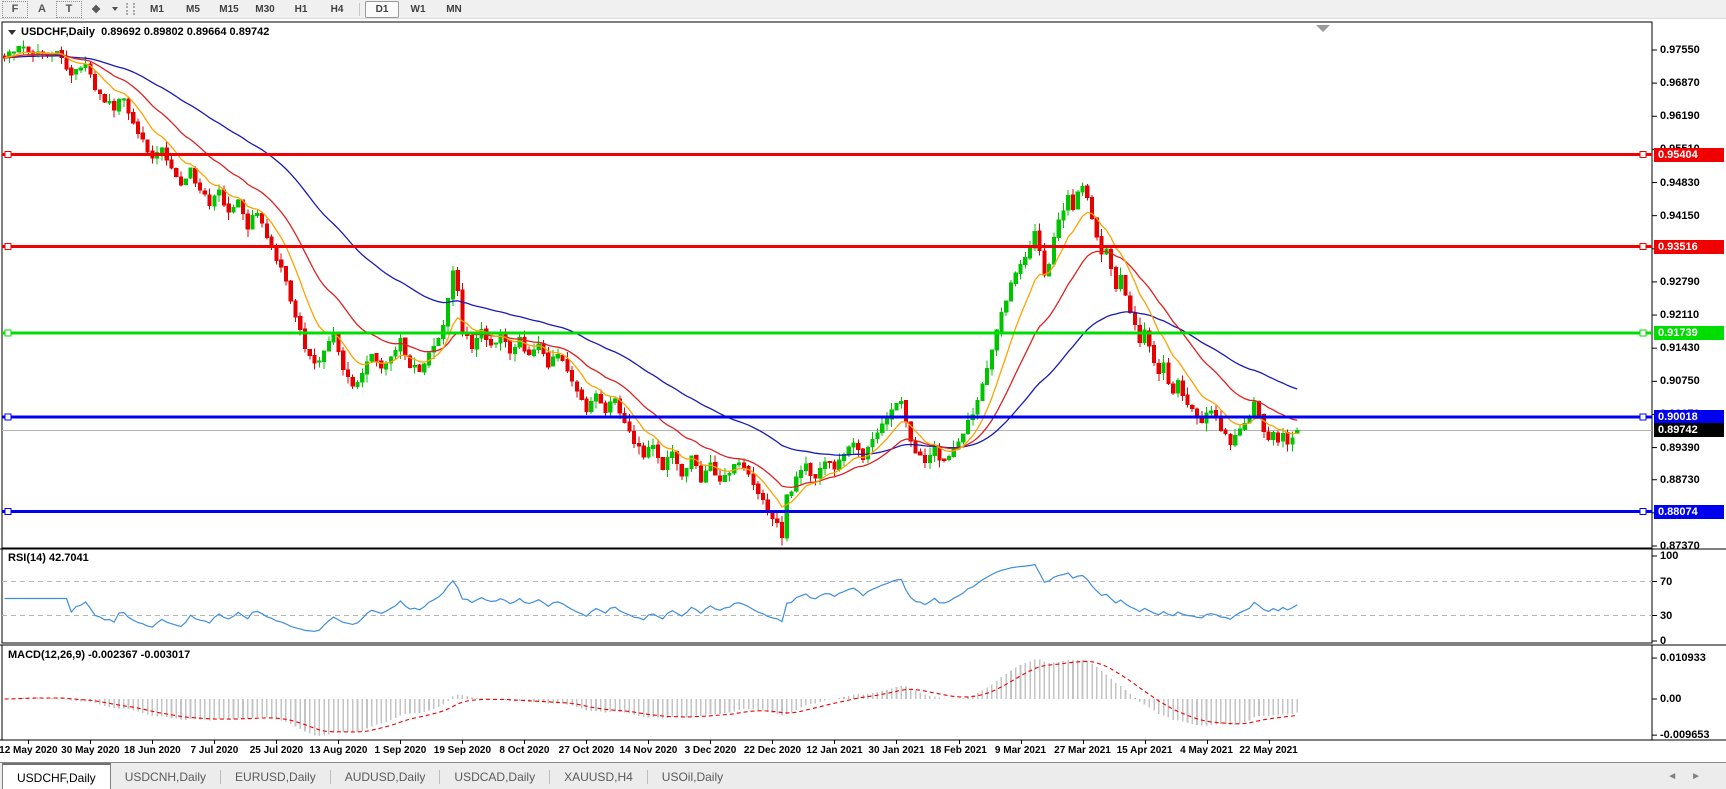  Describe the element at coordinates (385, 776) in the screenshot. I see `chart-tab-audusd: AUDUSD,Daily` at that location.